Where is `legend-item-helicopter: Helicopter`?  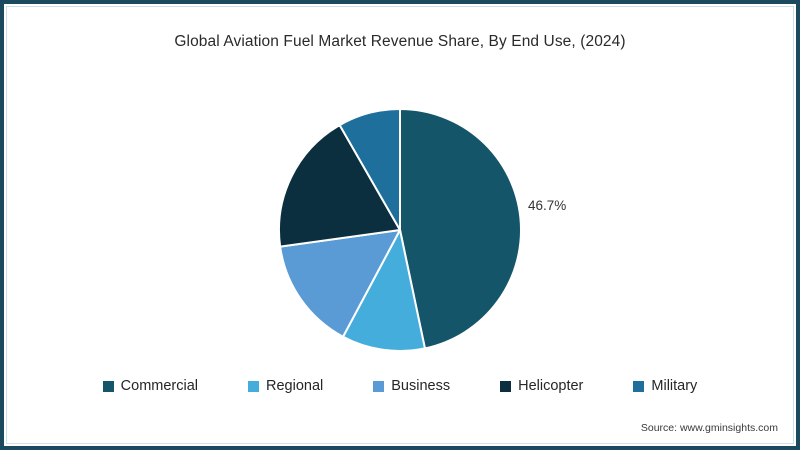
legend-item-helicopter: Helicopter is located at coordinates (541, 386).